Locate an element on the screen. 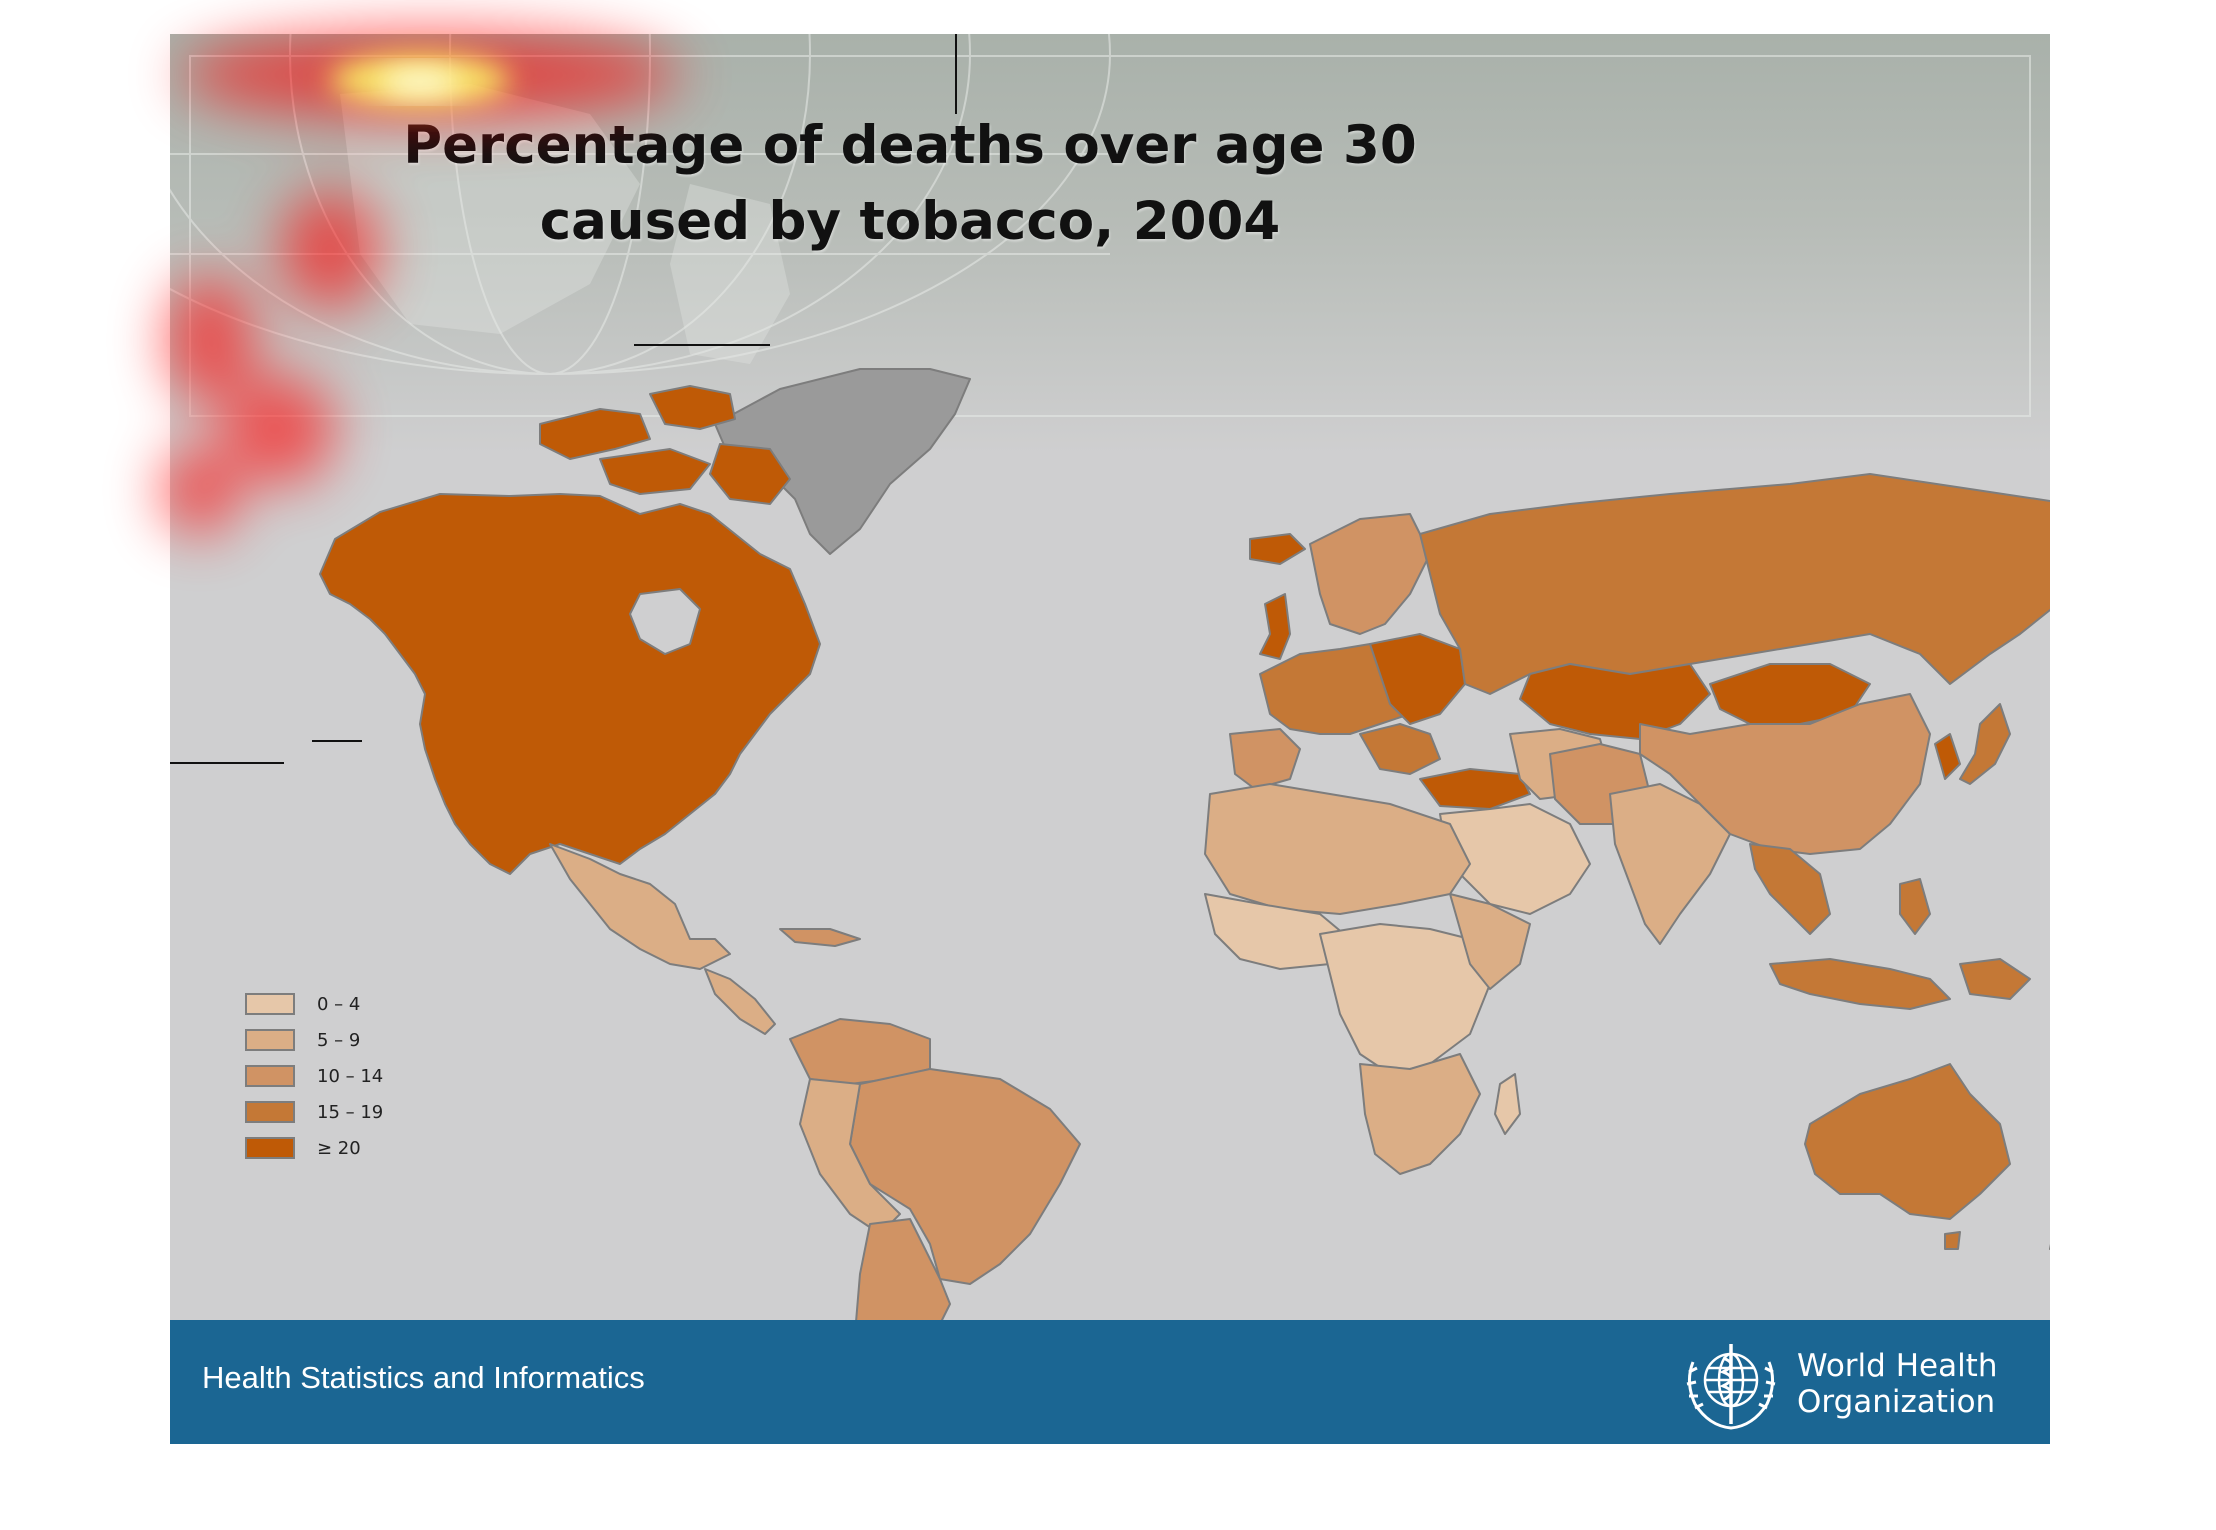 This screenshot has height=1530, width=2216. legend-item-20-plus: ≥ 20 is located at coordinates (314, 1148).